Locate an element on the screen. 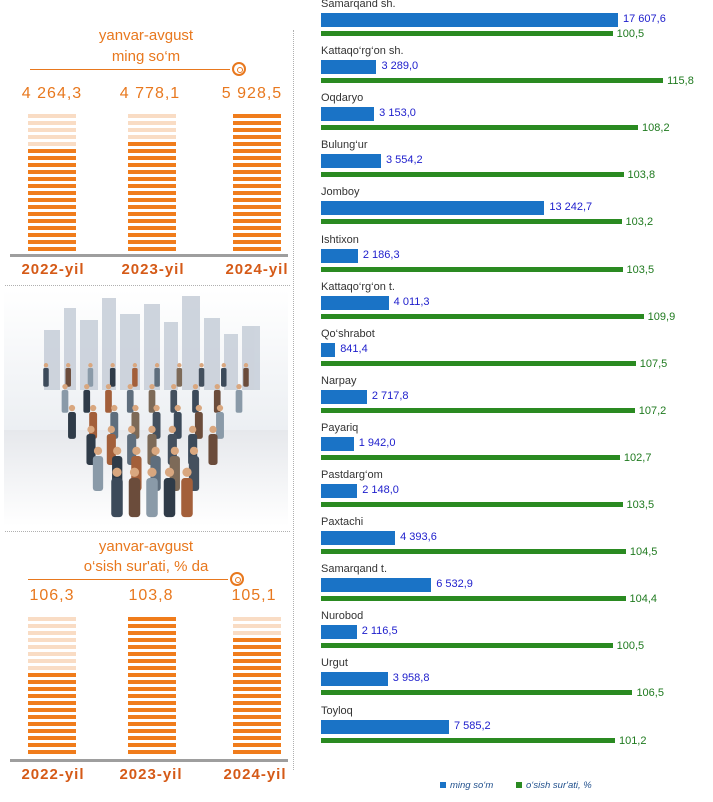 The image size is (713, 802). bottom-stack-2022 is located at coordinates (52, 686).